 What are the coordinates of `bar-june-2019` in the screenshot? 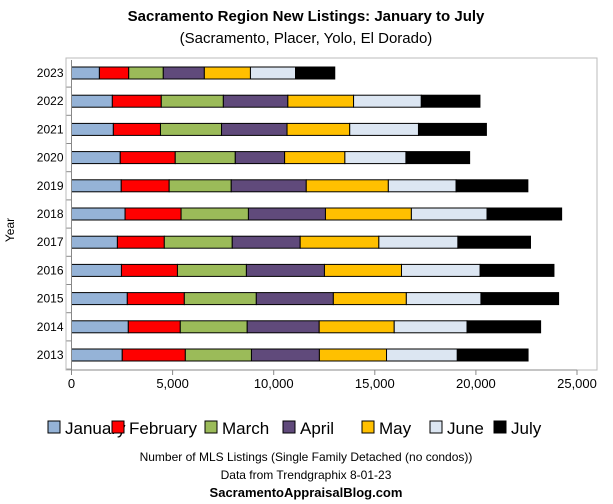 It's located at (422, 186).